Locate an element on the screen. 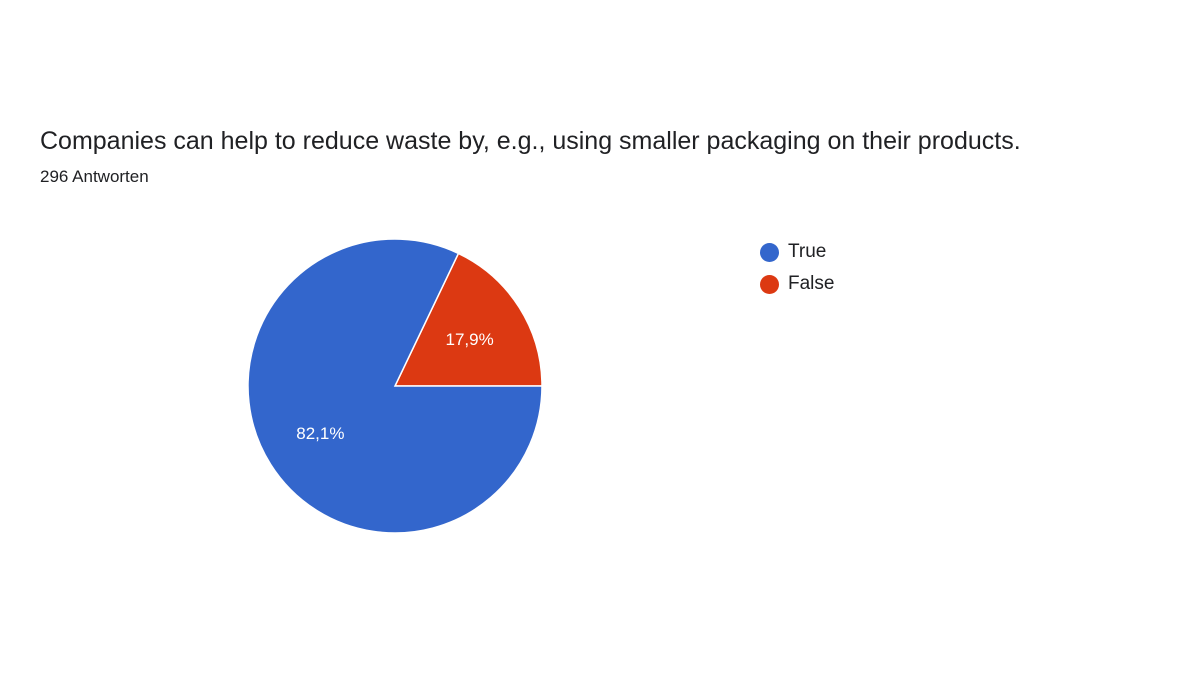 This screenshot has height=675, width=1200. legend-item-true: True is located at coordinates (797, 252).